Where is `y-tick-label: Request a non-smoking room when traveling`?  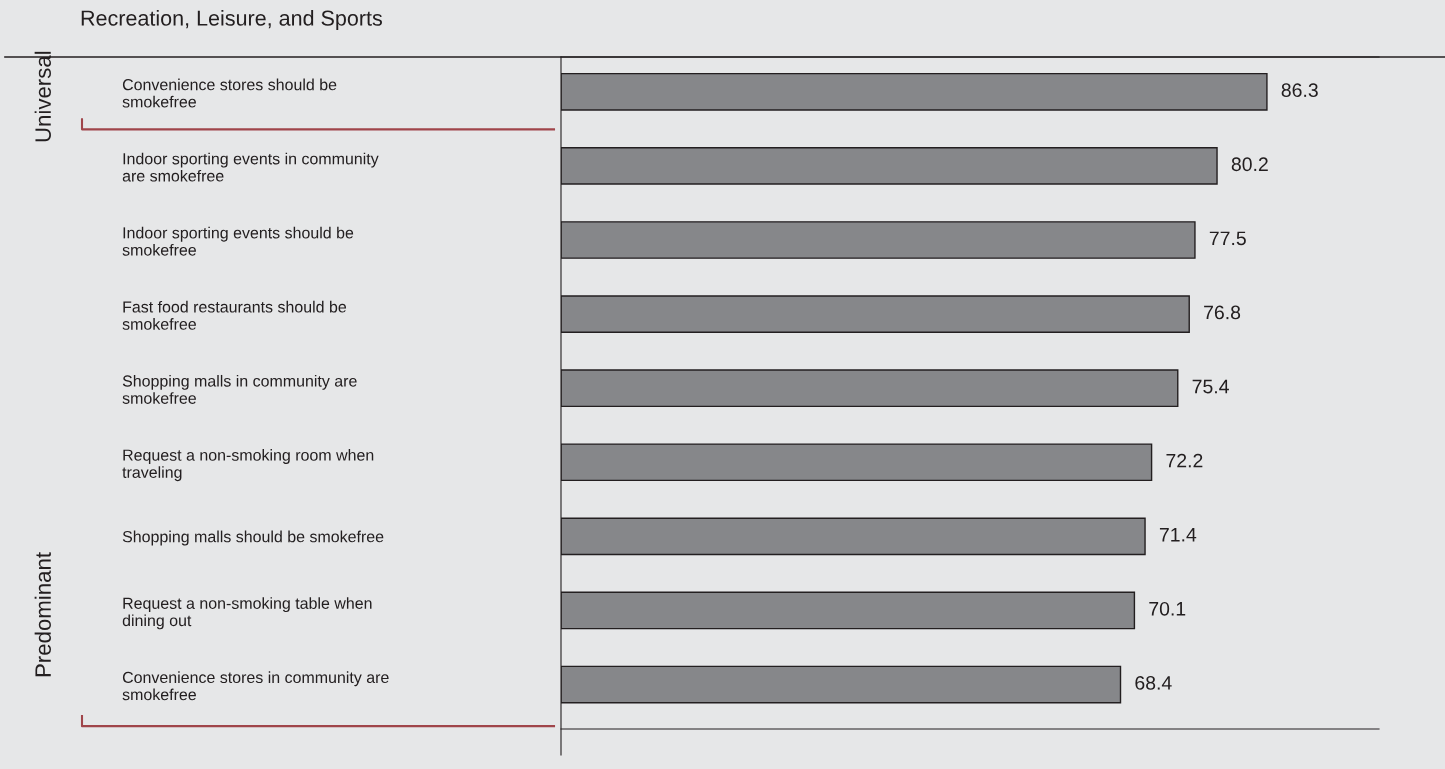
y-tick-label: Request a non-smoking room when traveling is located at coordinates (248, 465).